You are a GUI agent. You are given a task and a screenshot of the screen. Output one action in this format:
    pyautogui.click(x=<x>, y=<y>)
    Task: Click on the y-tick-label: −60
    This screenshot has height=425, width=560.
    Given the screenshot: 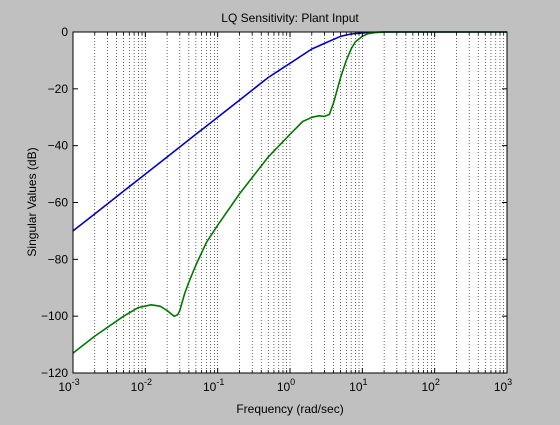 What is the action you would take?
    pyautogui.click(x=58, y=203)
    